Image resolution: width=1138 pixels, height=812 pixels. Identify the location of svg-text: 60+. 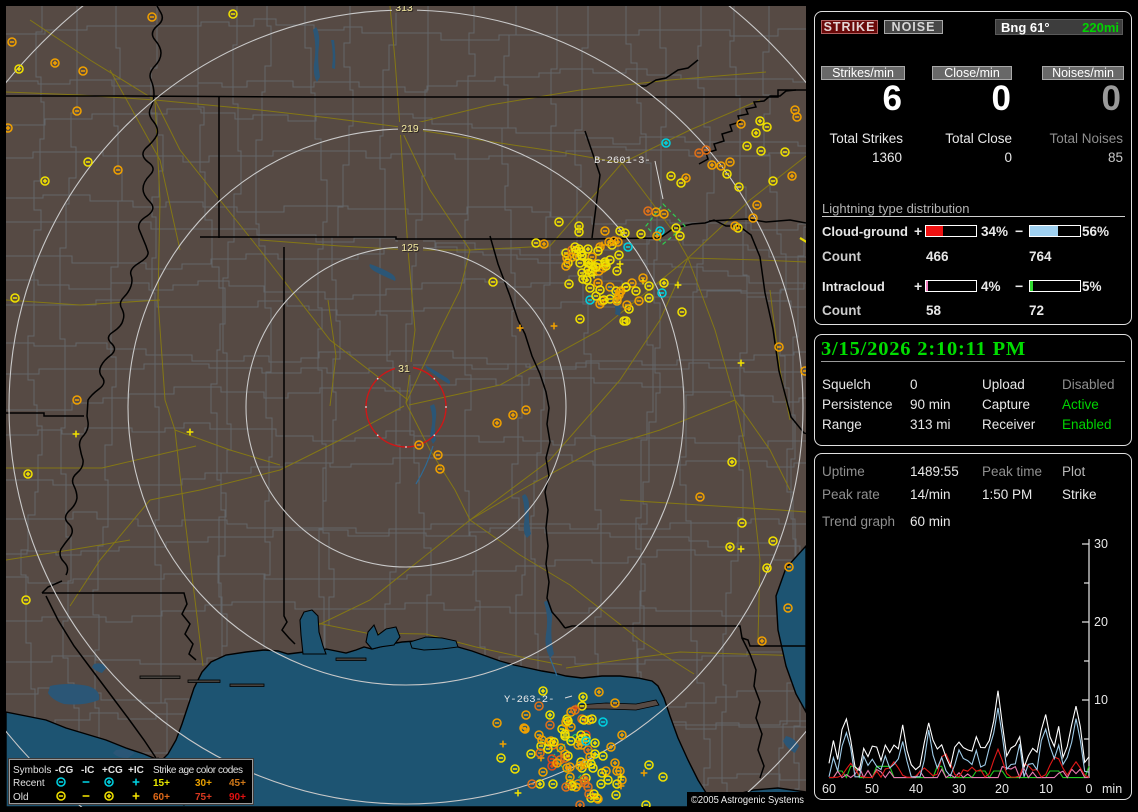
(161, 797).